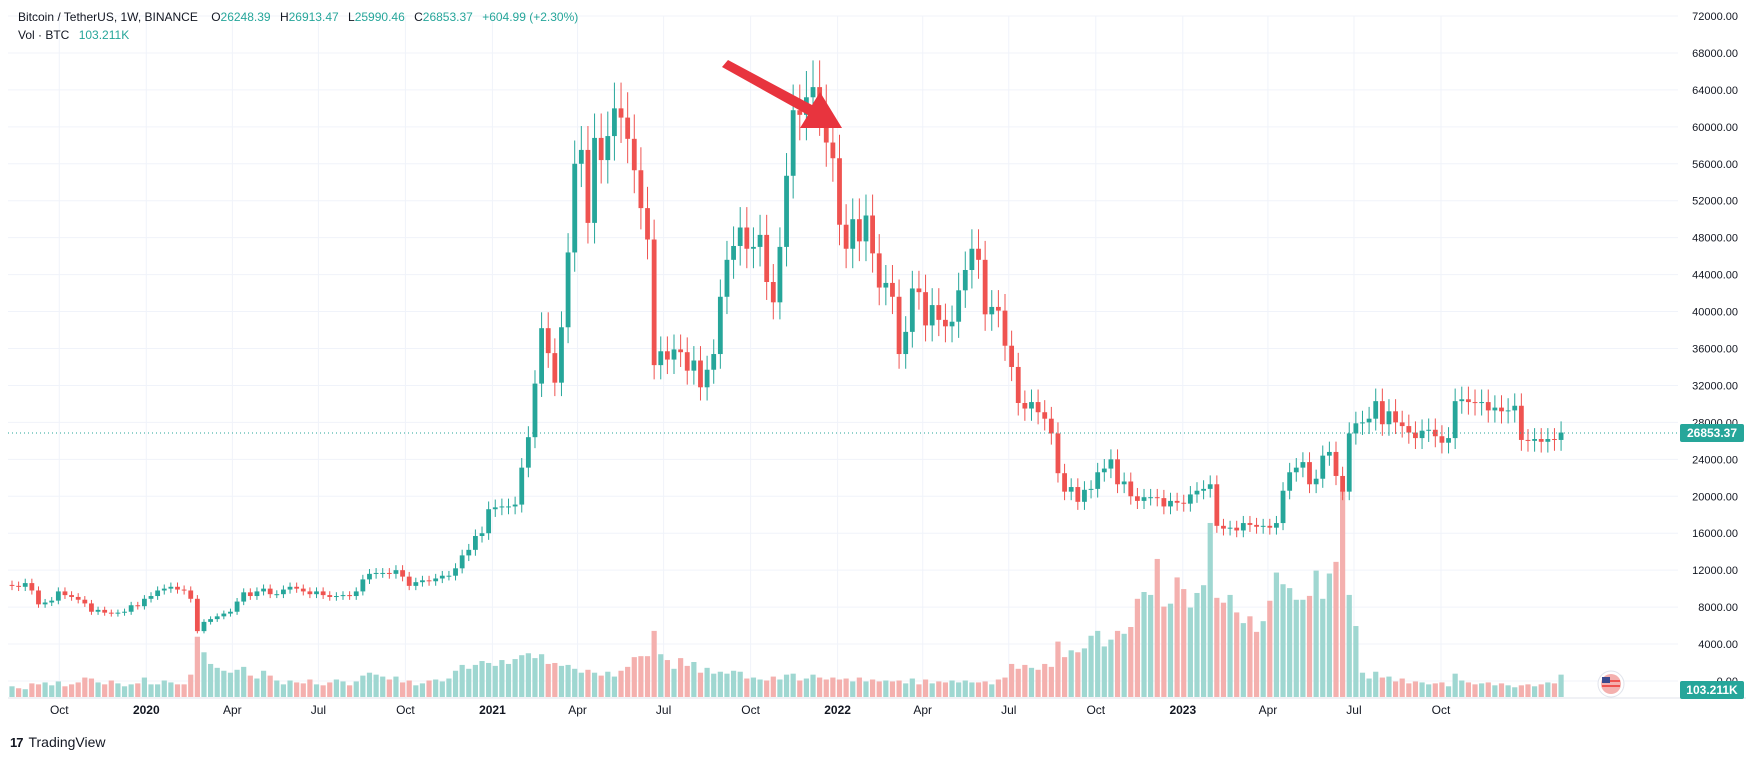 This screenshot has height=766, width=1754. What do you see at coordinates (44, 35) in the screenshot?
I see `volume-label: Vol · BTC` at bounding box center [44, 35].